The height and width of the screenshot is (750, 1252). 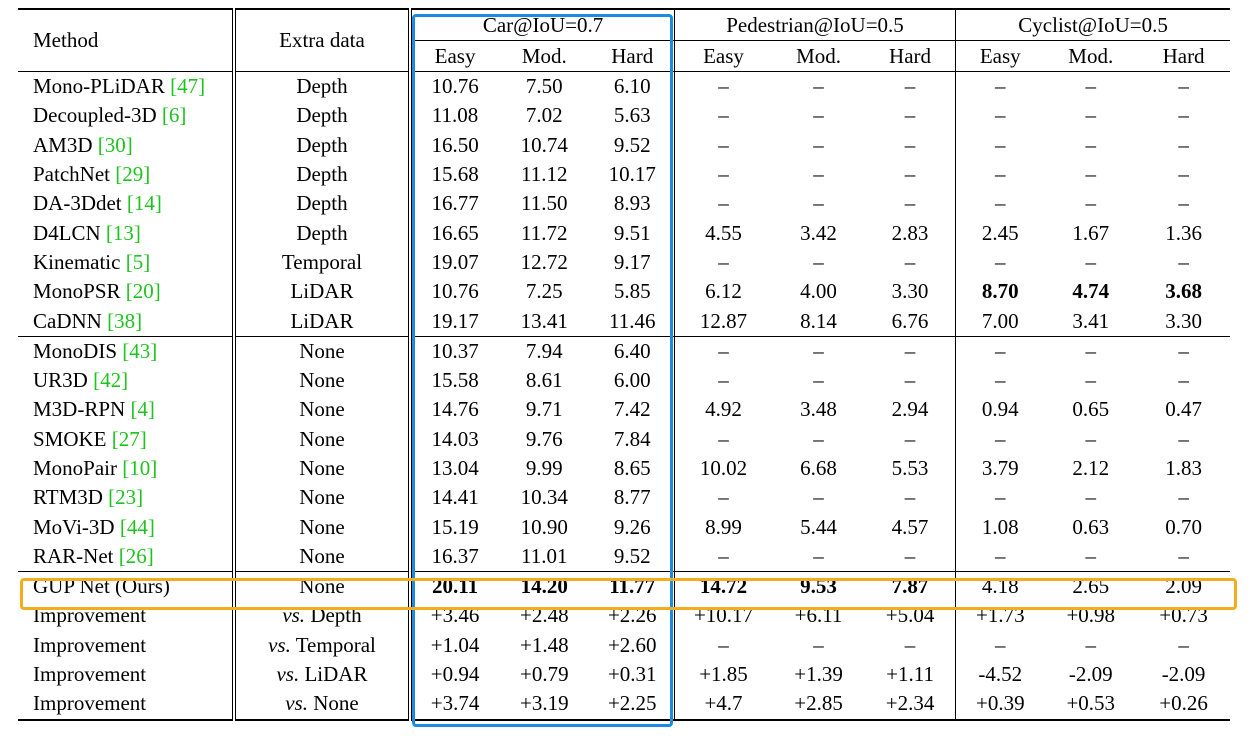 I want to click on value-cell: +0.26, so click(x=1183, y=705).